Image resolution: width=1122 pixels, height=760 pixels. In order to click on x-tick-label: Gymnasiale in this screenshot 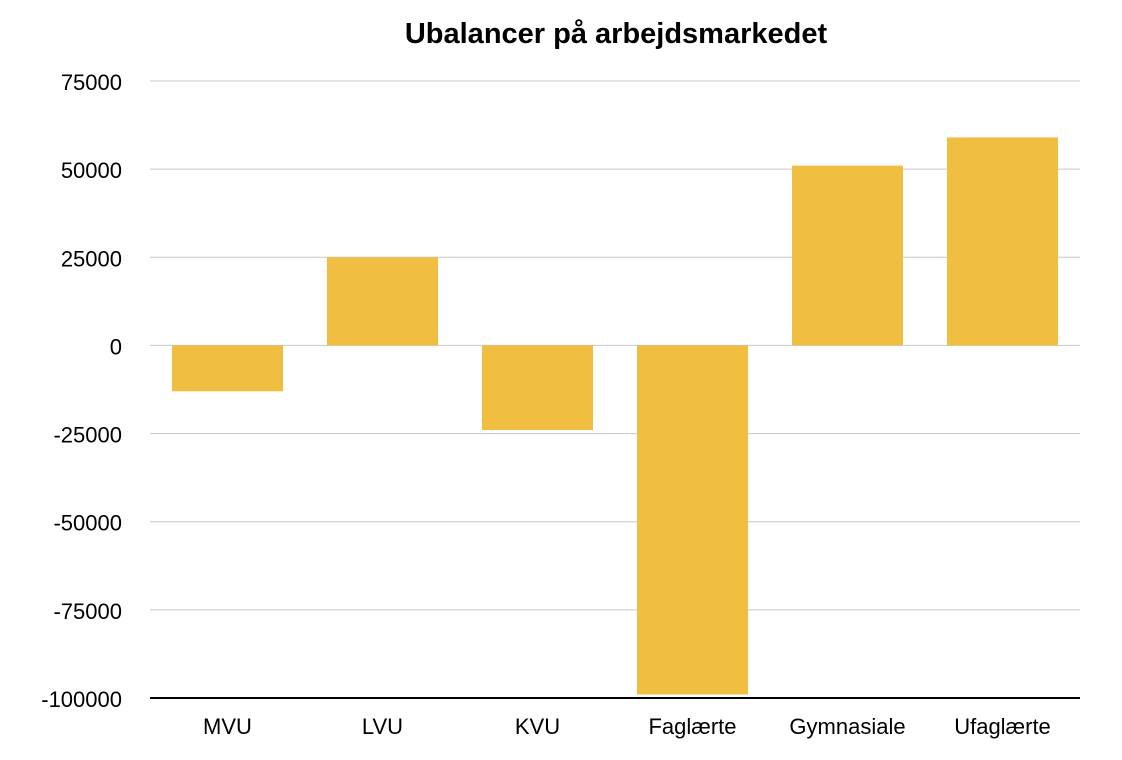, I will do `click(847, 726)`.